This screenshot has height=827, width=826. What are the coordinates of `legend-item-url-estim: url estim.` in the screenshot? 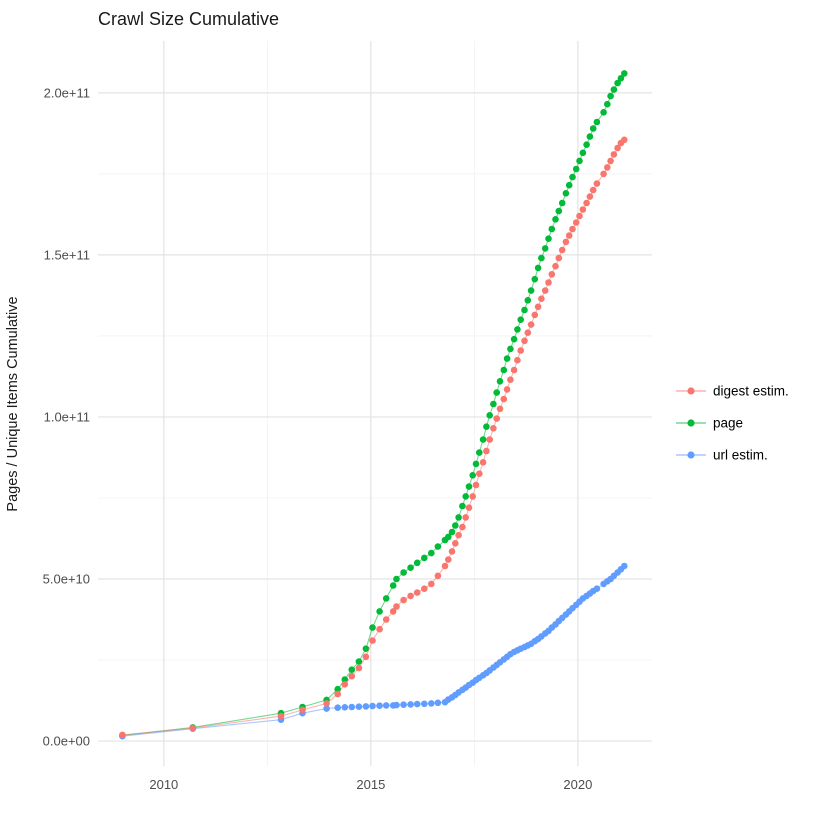 It's located at (722, 455).